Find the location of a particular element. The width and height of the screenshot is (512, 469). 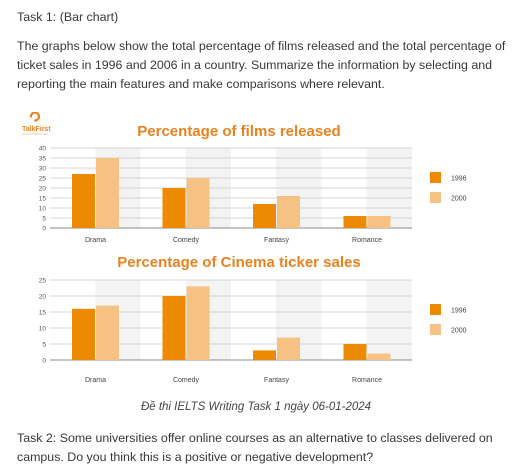

films-category-label: Drama is located at coordinates (95, 240).